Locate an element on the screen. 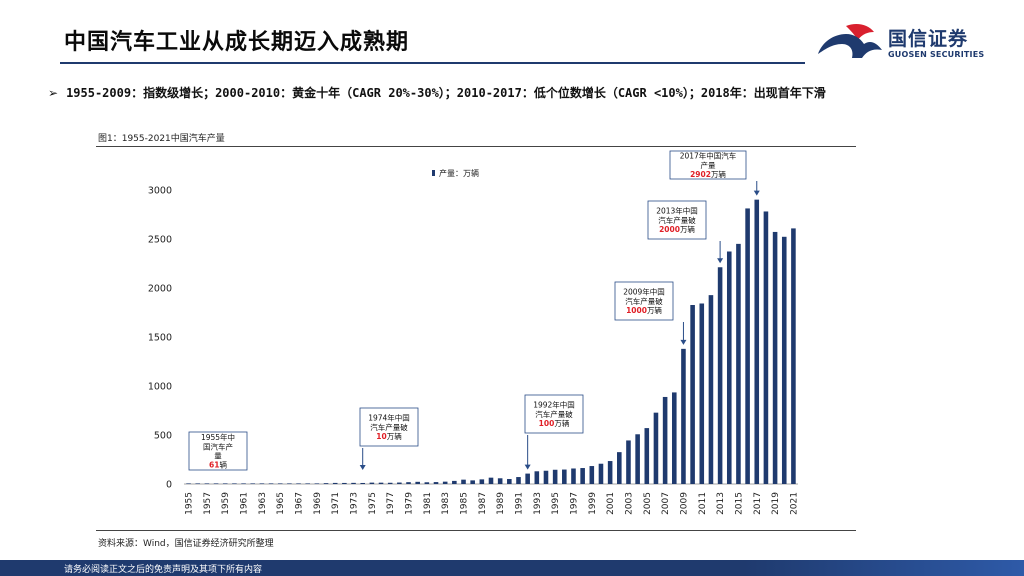  guosen-logo-icon is located at coordinates (850, 41).